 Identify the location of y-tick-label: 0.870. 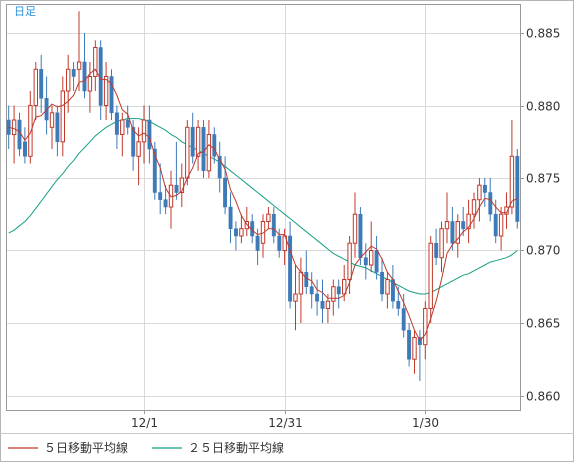
(543, 251).